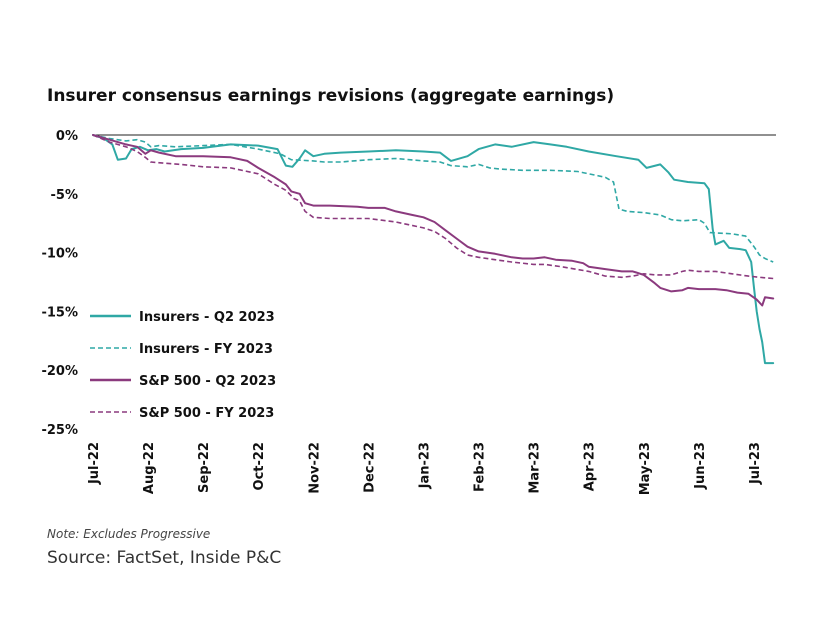 The image size is (840, 630). I want to click on legend-label-sp-500-q2-2023: S&P 500 - Q2 2023, so click(207, 381).